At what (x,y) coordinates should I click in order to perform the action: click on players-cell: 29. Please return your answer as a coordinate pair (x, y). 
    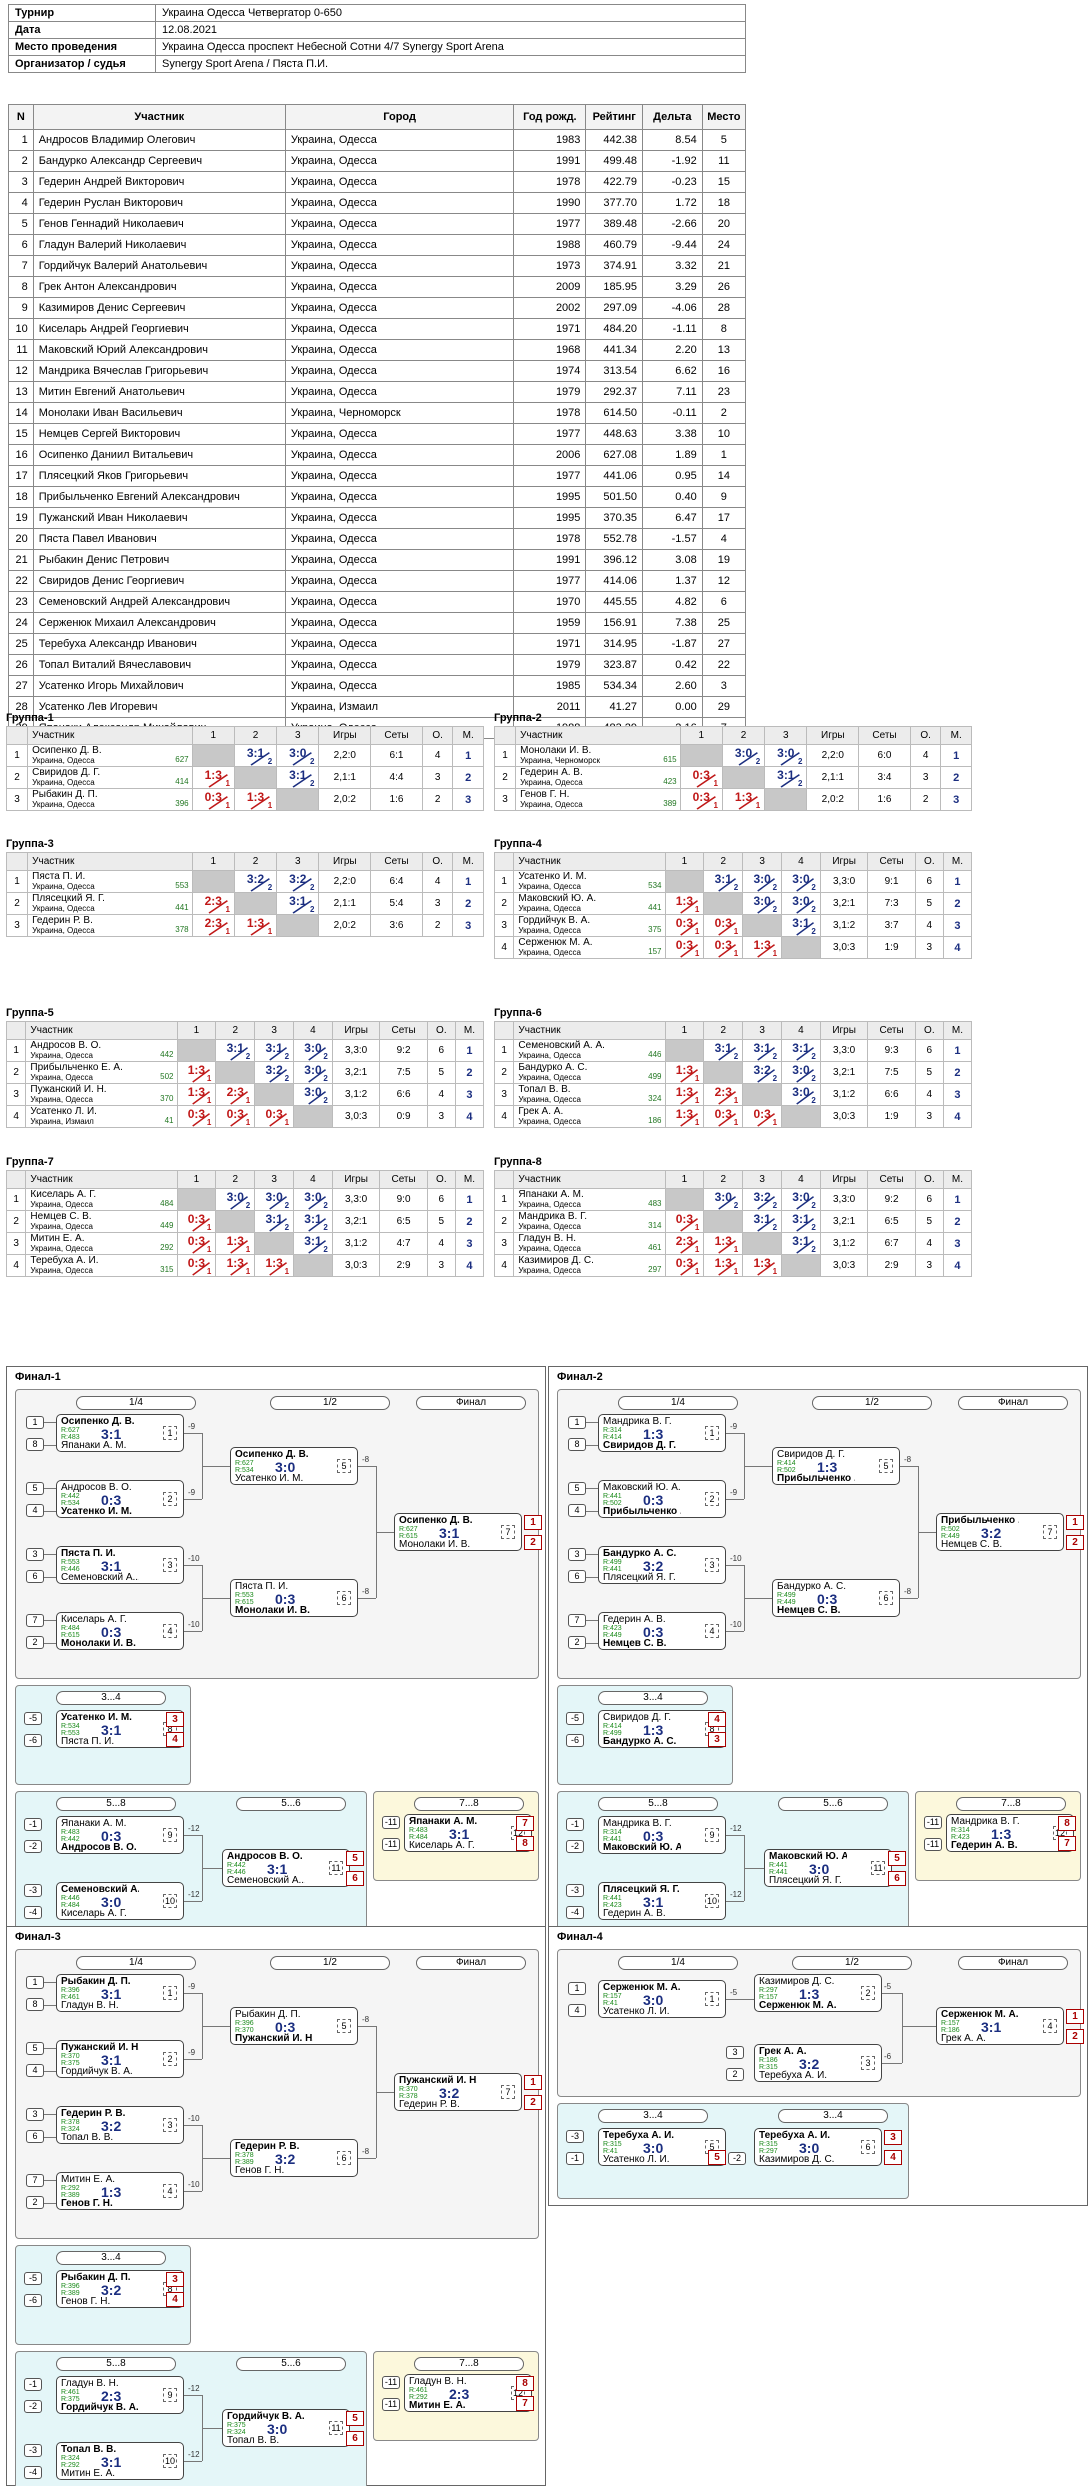
    Looking at the image, I should click on (724, 707).